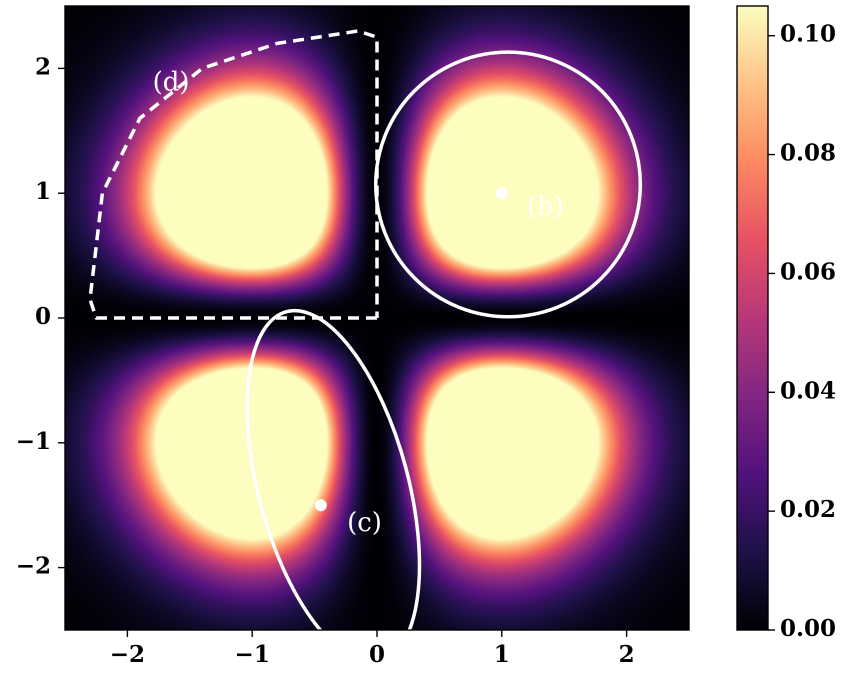 The height and width of the screenshot is (676, 850). I want to click on y-tick-label: −1, so click(33, 441).